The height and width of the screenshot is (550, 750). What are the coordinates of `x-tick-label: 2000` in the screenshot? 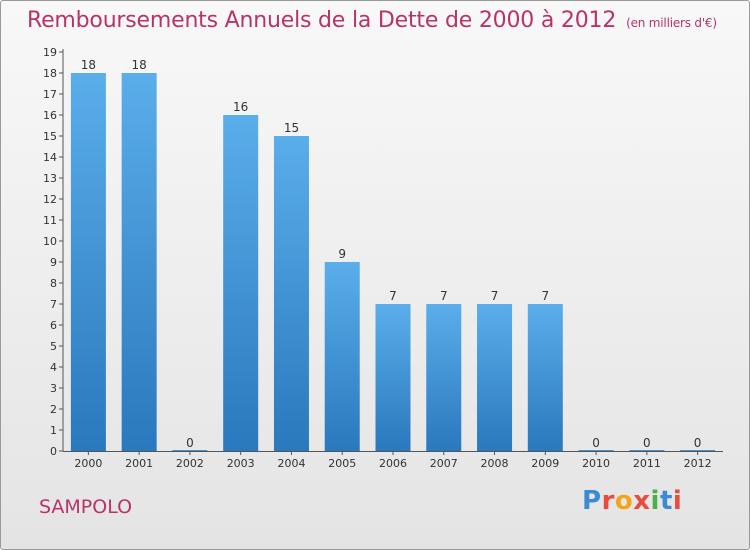 It's located at (88, 463).